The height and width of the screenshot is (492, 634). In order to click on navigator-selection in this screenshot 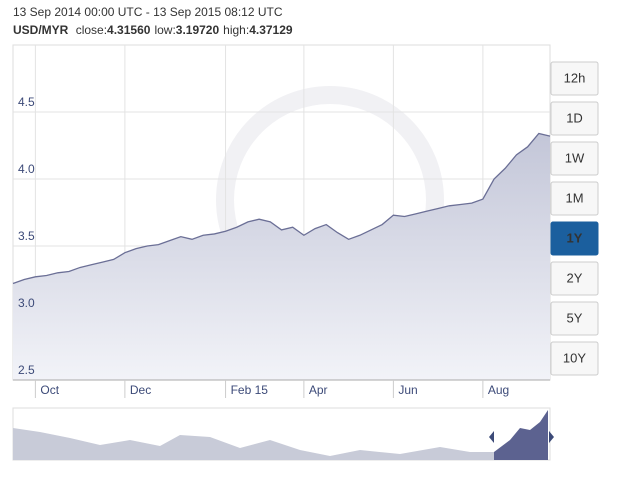, I will do `click(521, 435)`.